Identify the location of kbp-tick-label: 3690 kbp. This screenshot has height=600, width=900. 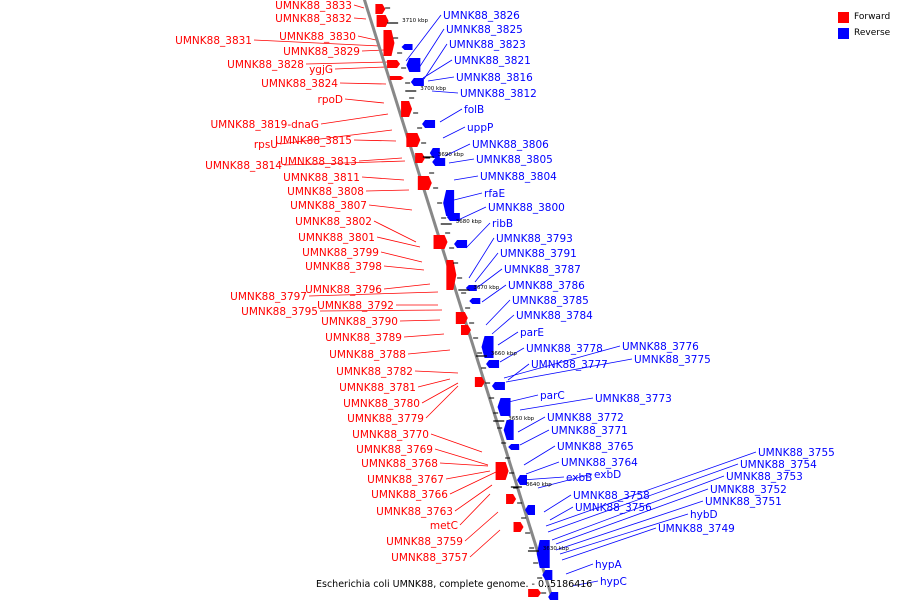
(451, 155).